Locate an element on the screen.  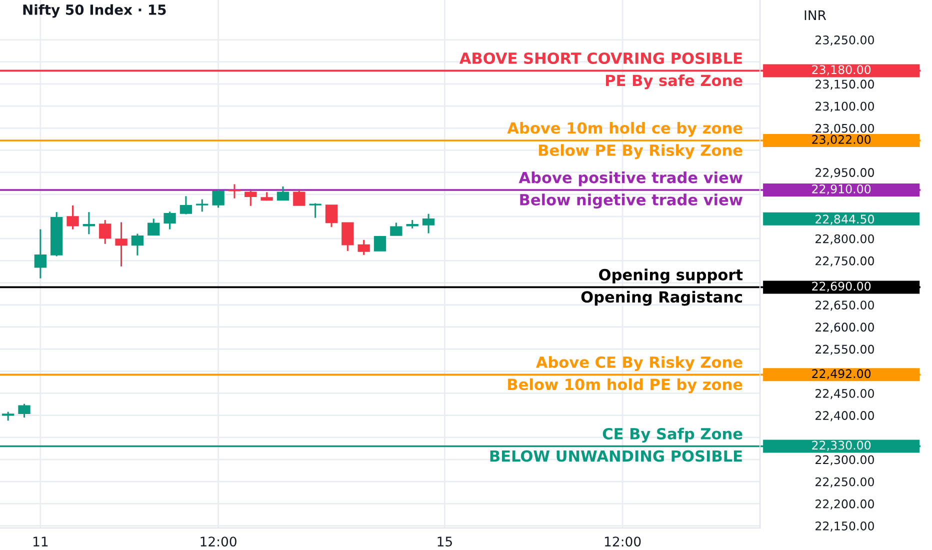
ref-line-label: 22,330.00 is located at coordinates (841, 445).